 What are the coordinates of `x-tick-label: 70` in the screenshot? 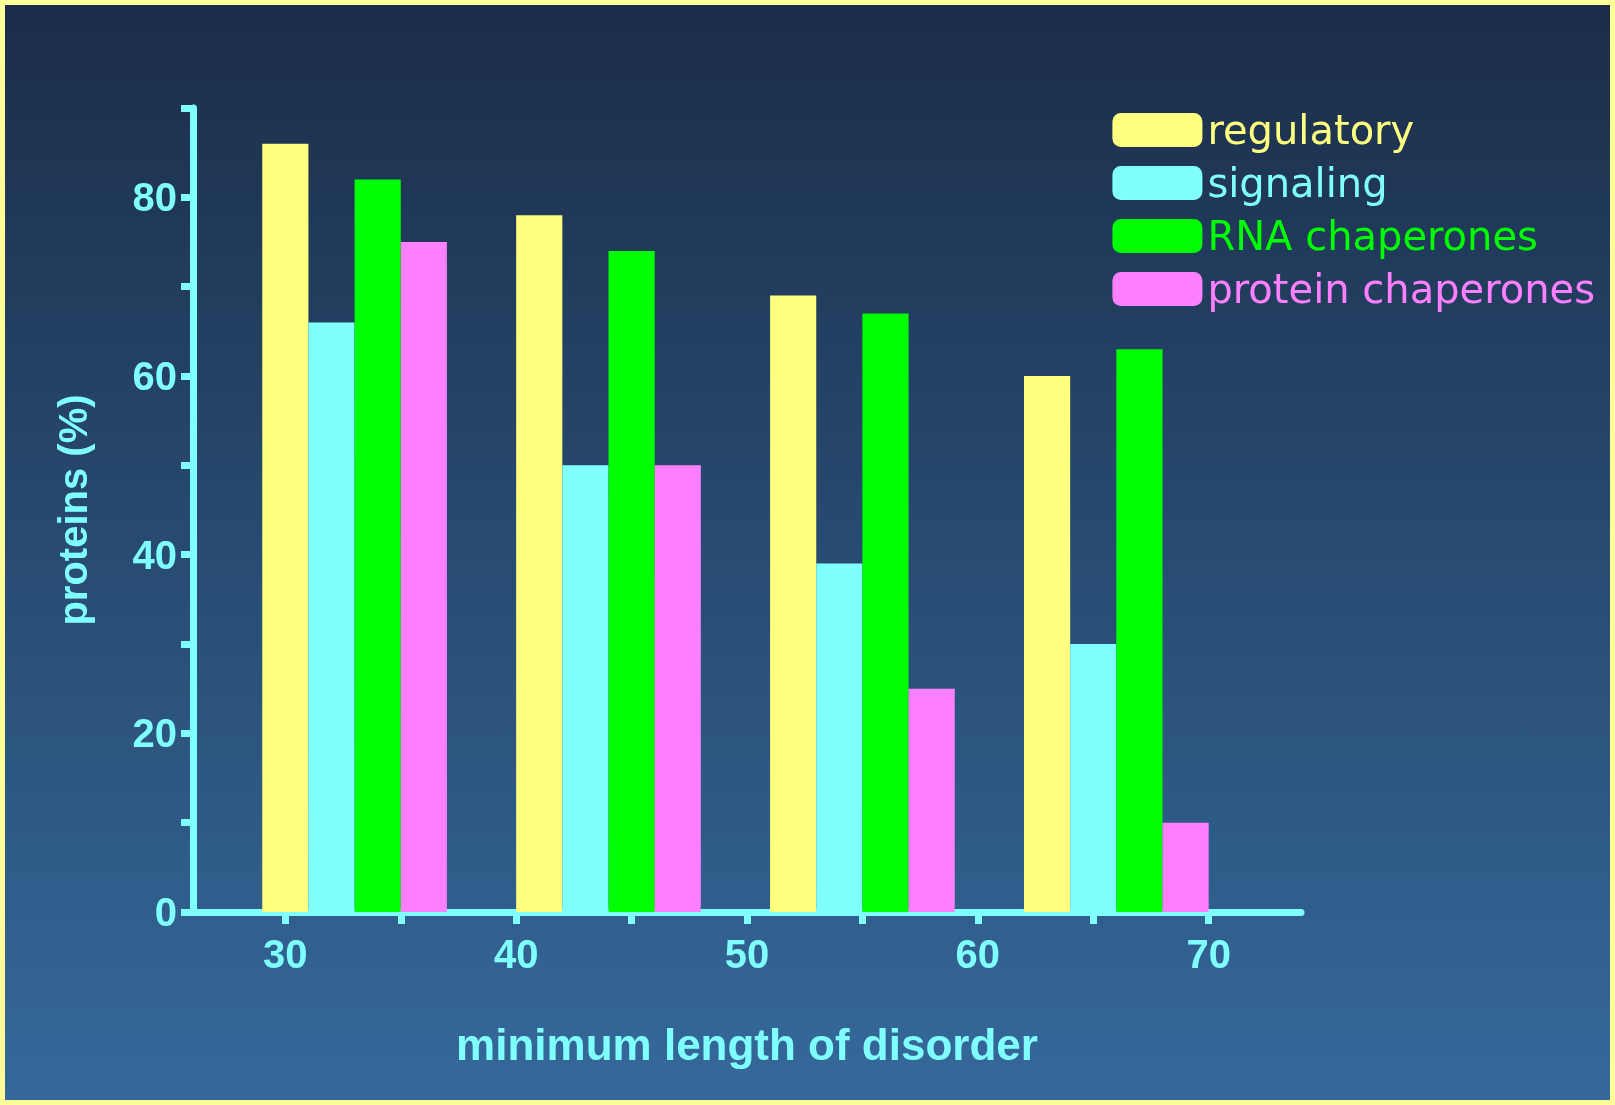 It's located at (1208, 954).